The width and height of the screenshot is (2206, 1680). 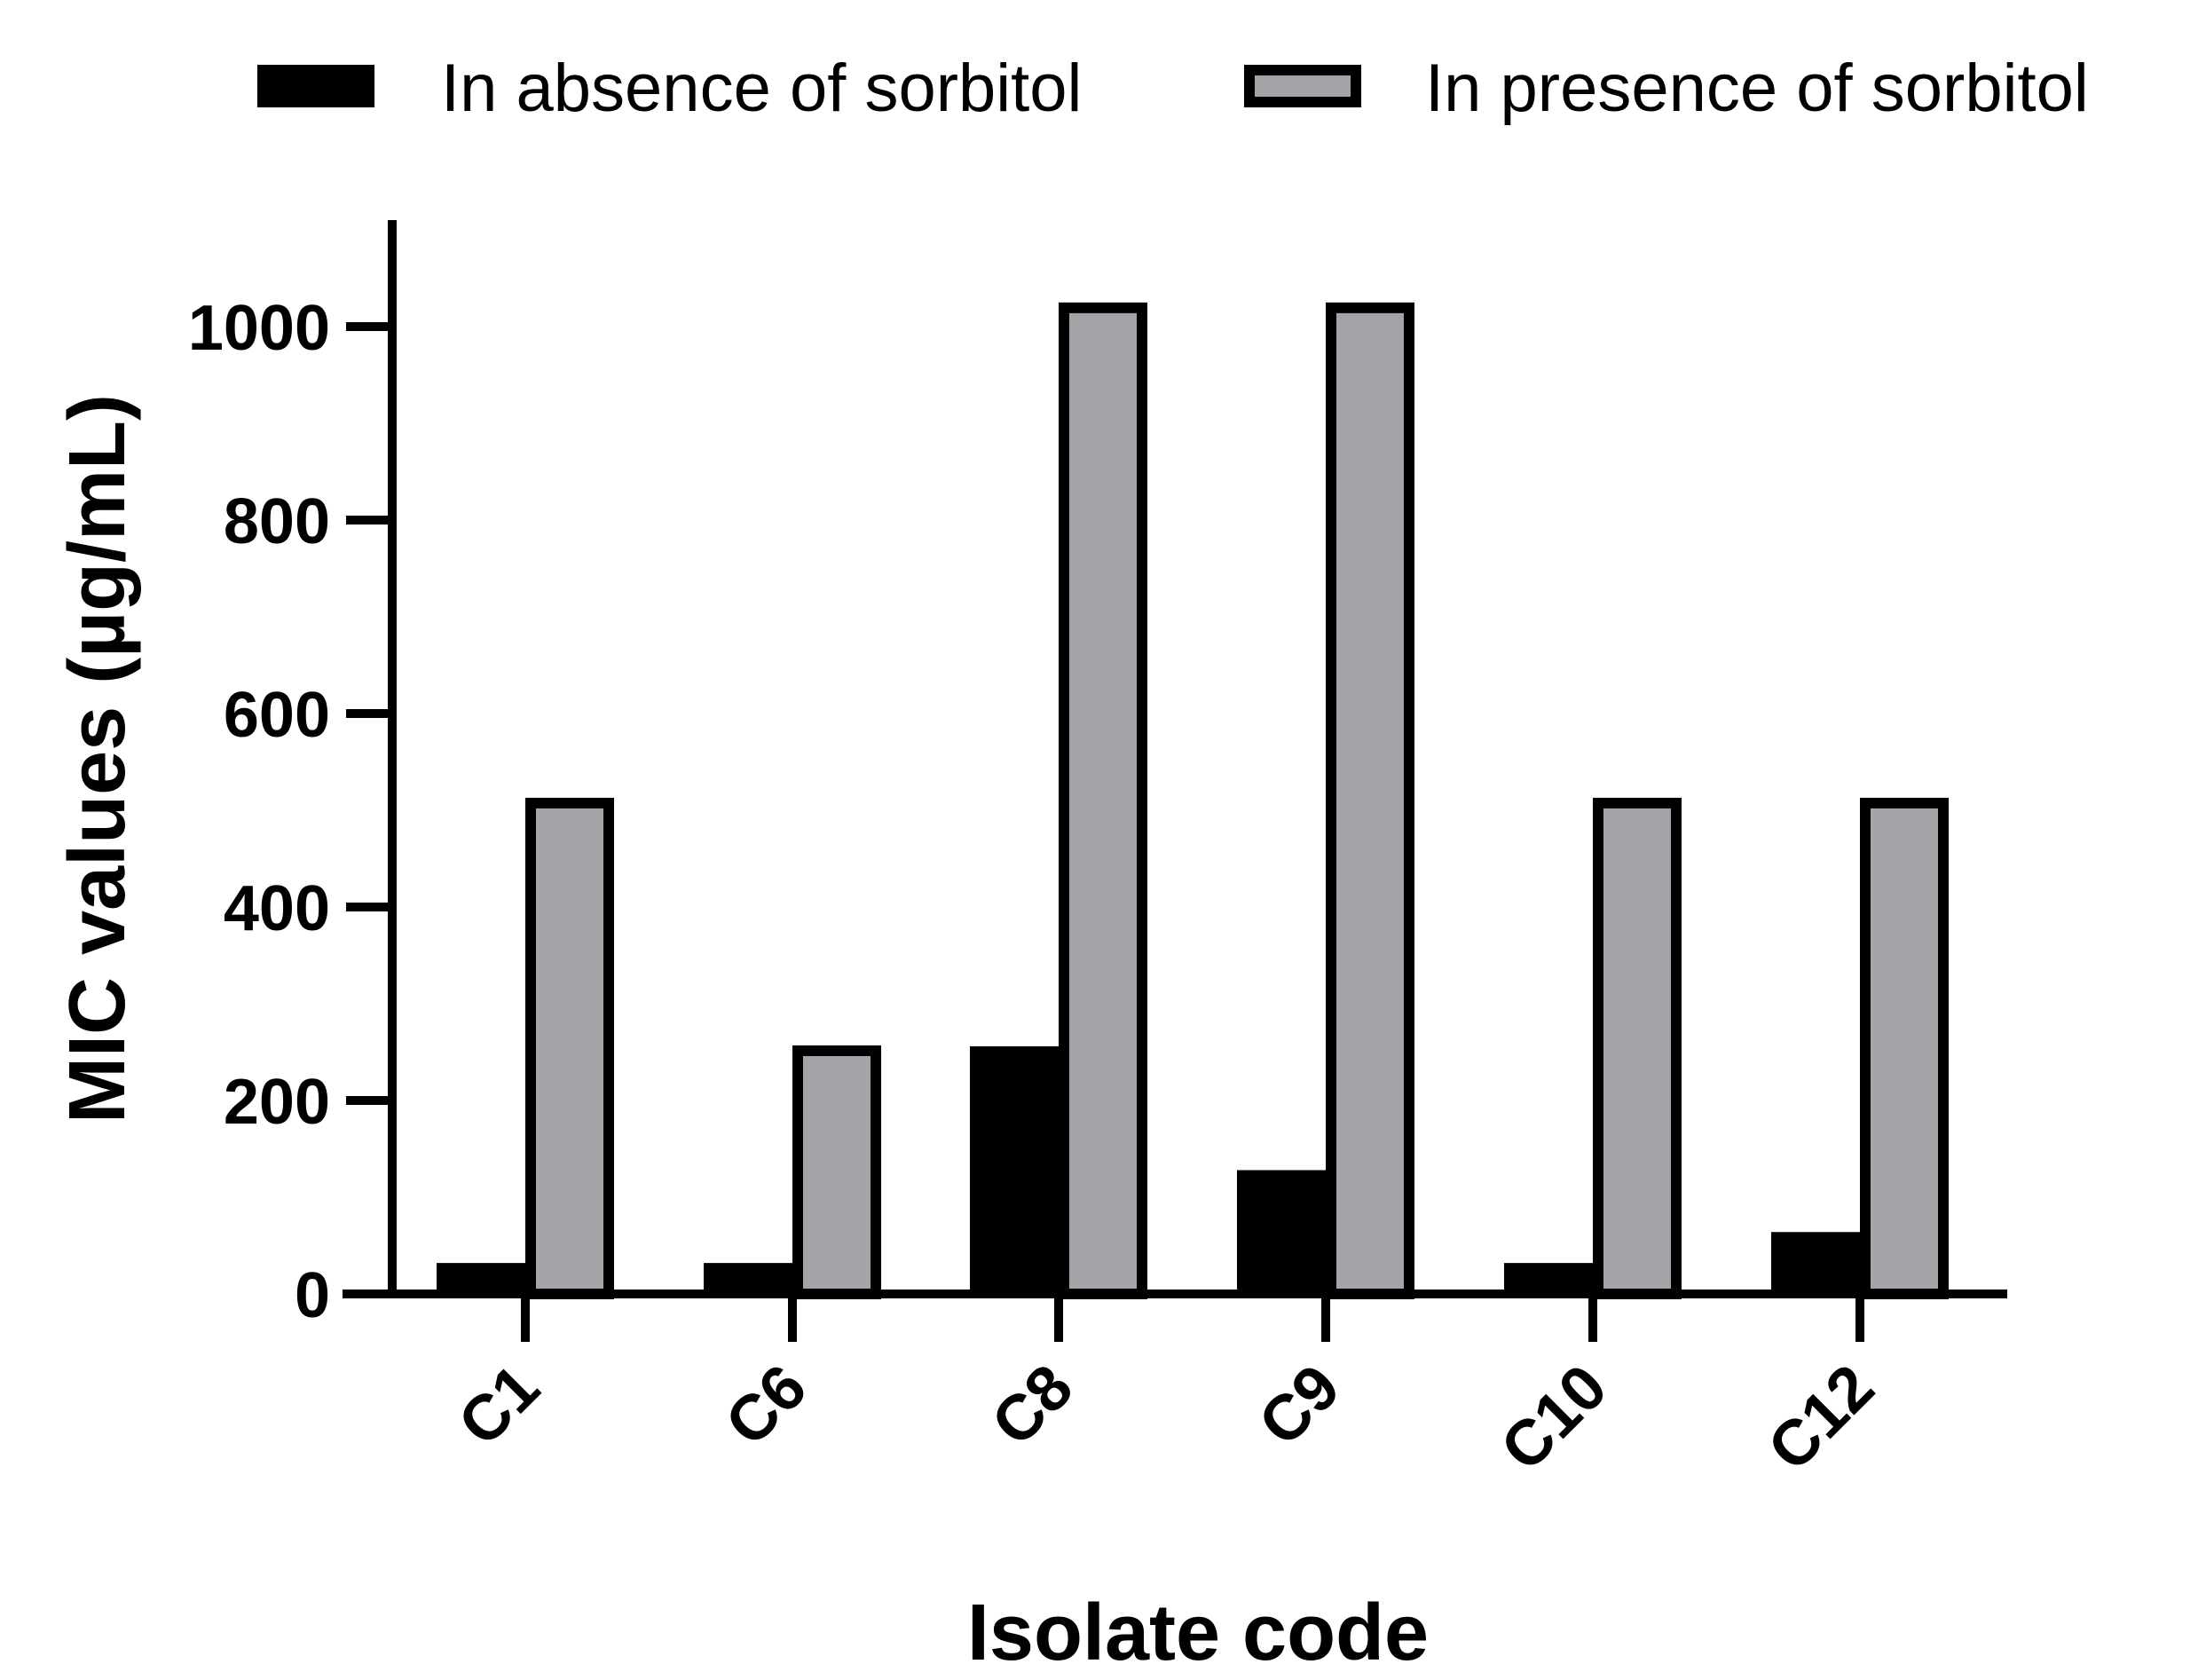 What do you see at coordinates (836, 1172) in the screenshot?
I see `bar-presence-c6` at bounding box center [836, 1172].